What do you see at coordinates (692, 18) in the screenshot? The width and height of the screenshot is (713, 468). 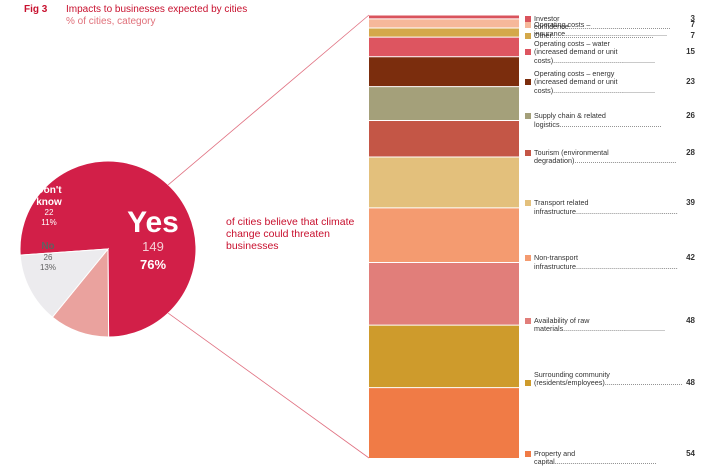 I see `legend-value: 3` at bounding box center [692, 18].